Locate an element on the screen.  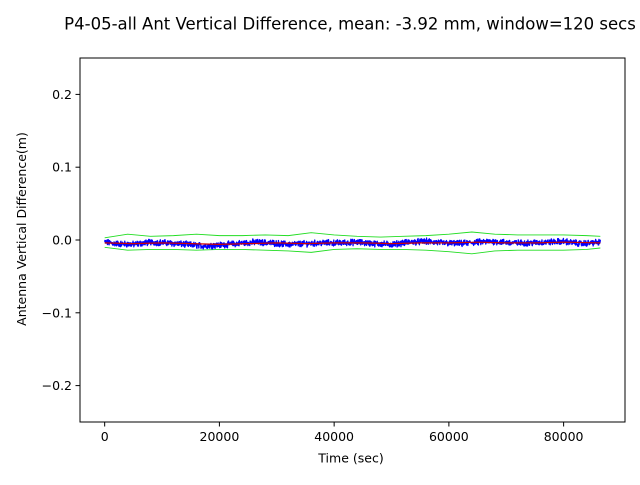
series-layer is located at coordinates (352, 243).